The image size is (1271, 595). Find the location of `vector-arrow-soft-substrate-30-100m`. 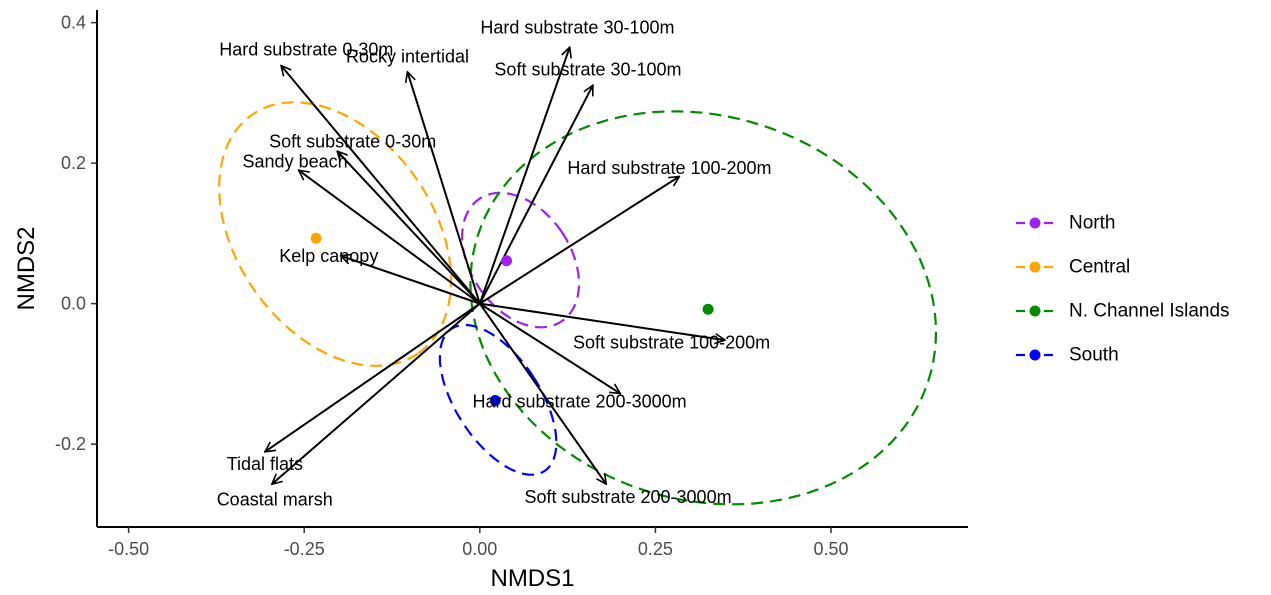

vector-arrow-soft-substrate-30-100m is located at coordinates (536, 195).